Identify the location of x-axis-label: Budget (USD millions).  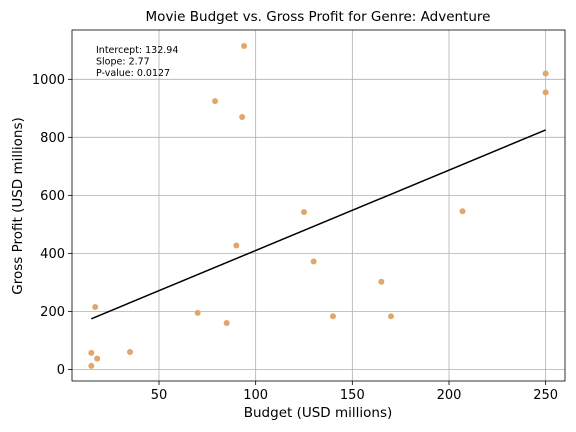
(318, 413).